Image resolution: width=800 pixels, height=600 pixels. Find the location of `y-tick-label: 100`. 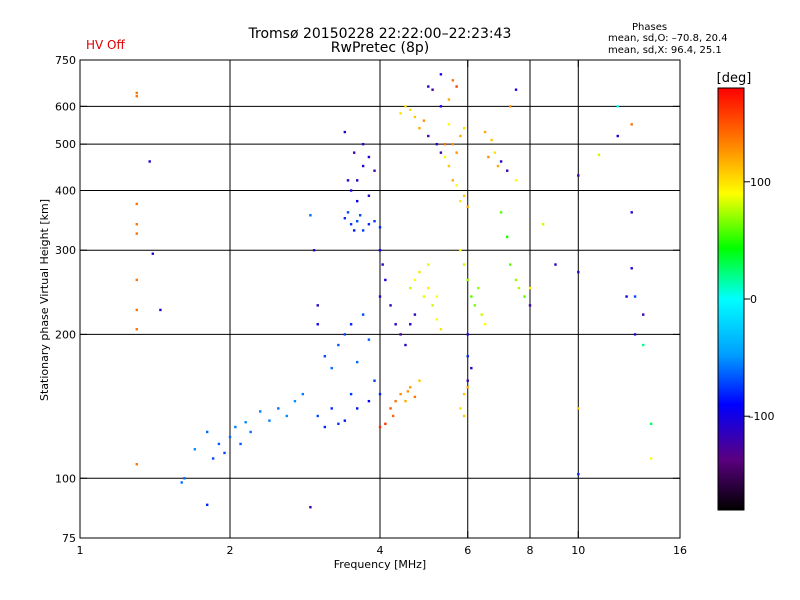

y-tick-label: 100 is located at coordinates (65, 478).